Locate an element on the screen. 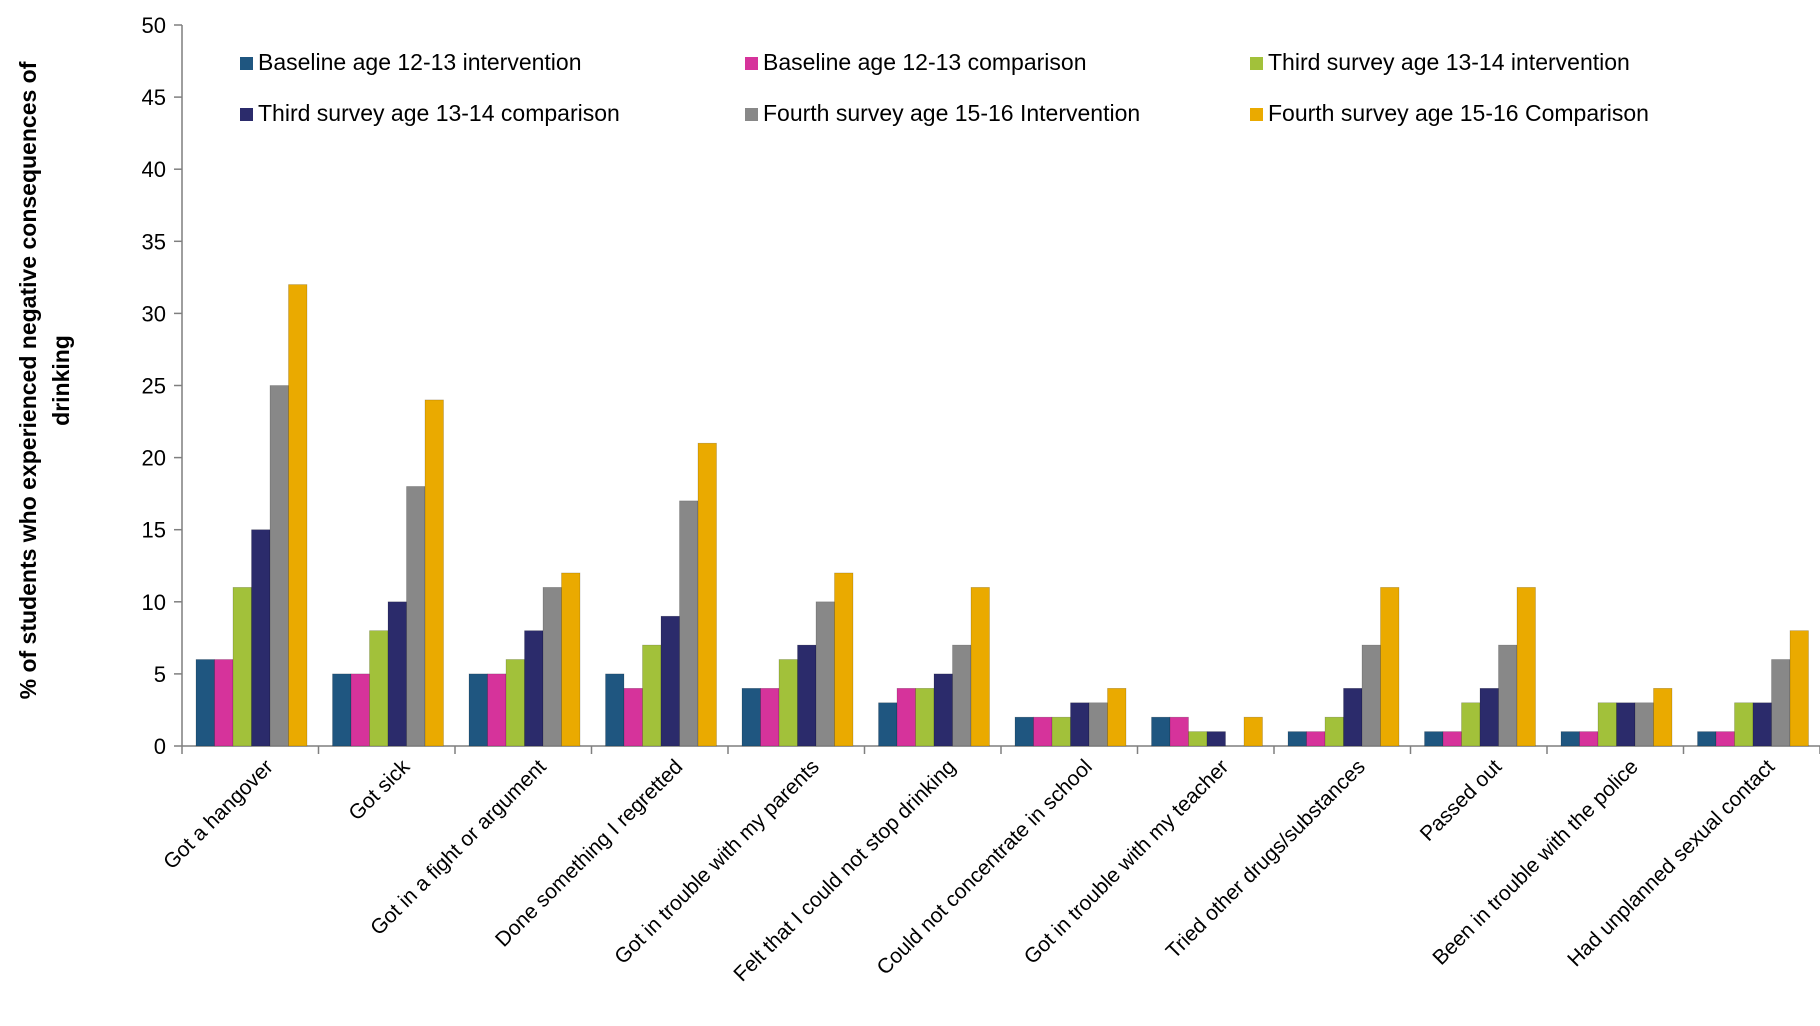 The width and height of the screenshot is (1820, 1026). y-tick-label: 35 is located at coordinates (154, 241).